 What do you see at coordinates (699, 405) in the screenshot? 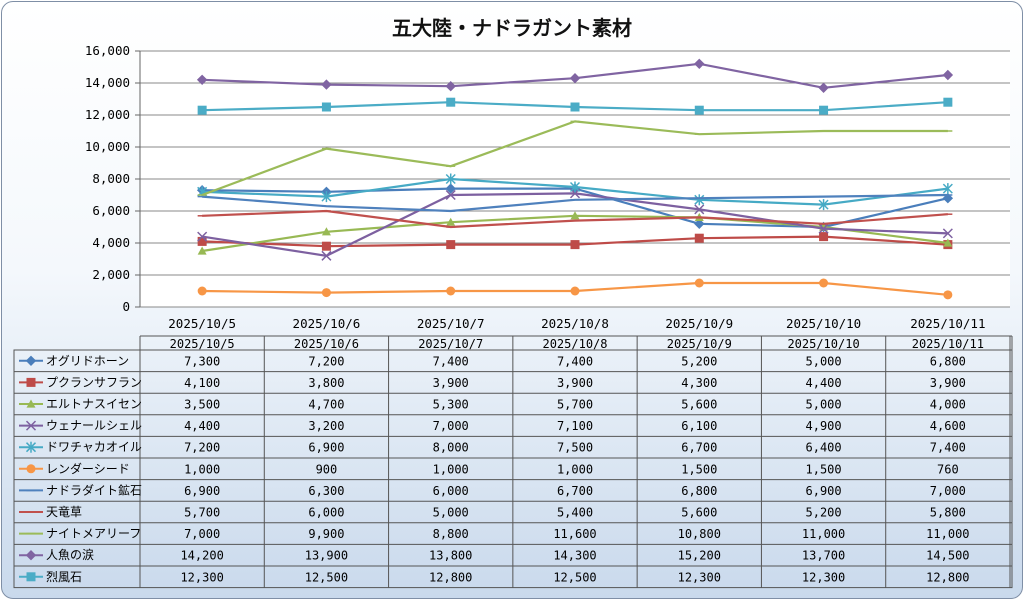
I see `table-cell: 5,600` at bounding box center [699, 405].